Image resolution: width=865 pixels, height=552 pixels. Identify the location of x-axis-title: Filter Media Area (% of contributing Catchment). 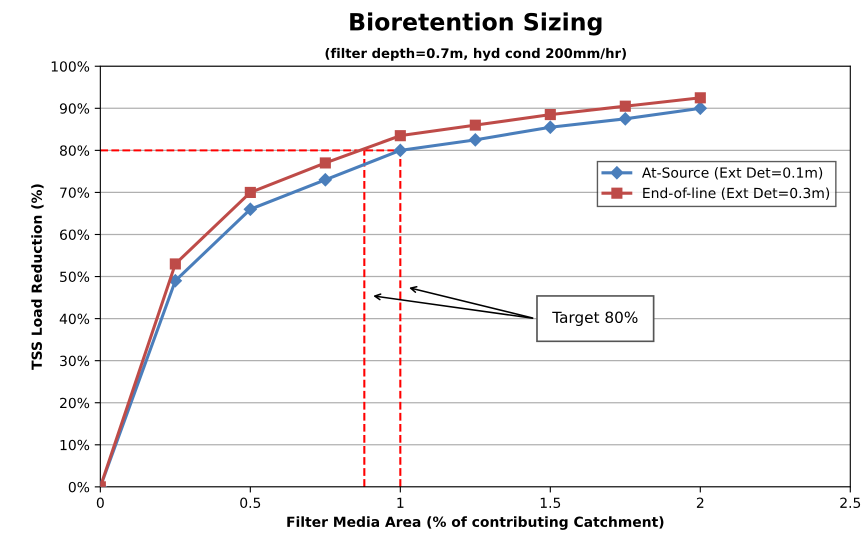
(475, 523).